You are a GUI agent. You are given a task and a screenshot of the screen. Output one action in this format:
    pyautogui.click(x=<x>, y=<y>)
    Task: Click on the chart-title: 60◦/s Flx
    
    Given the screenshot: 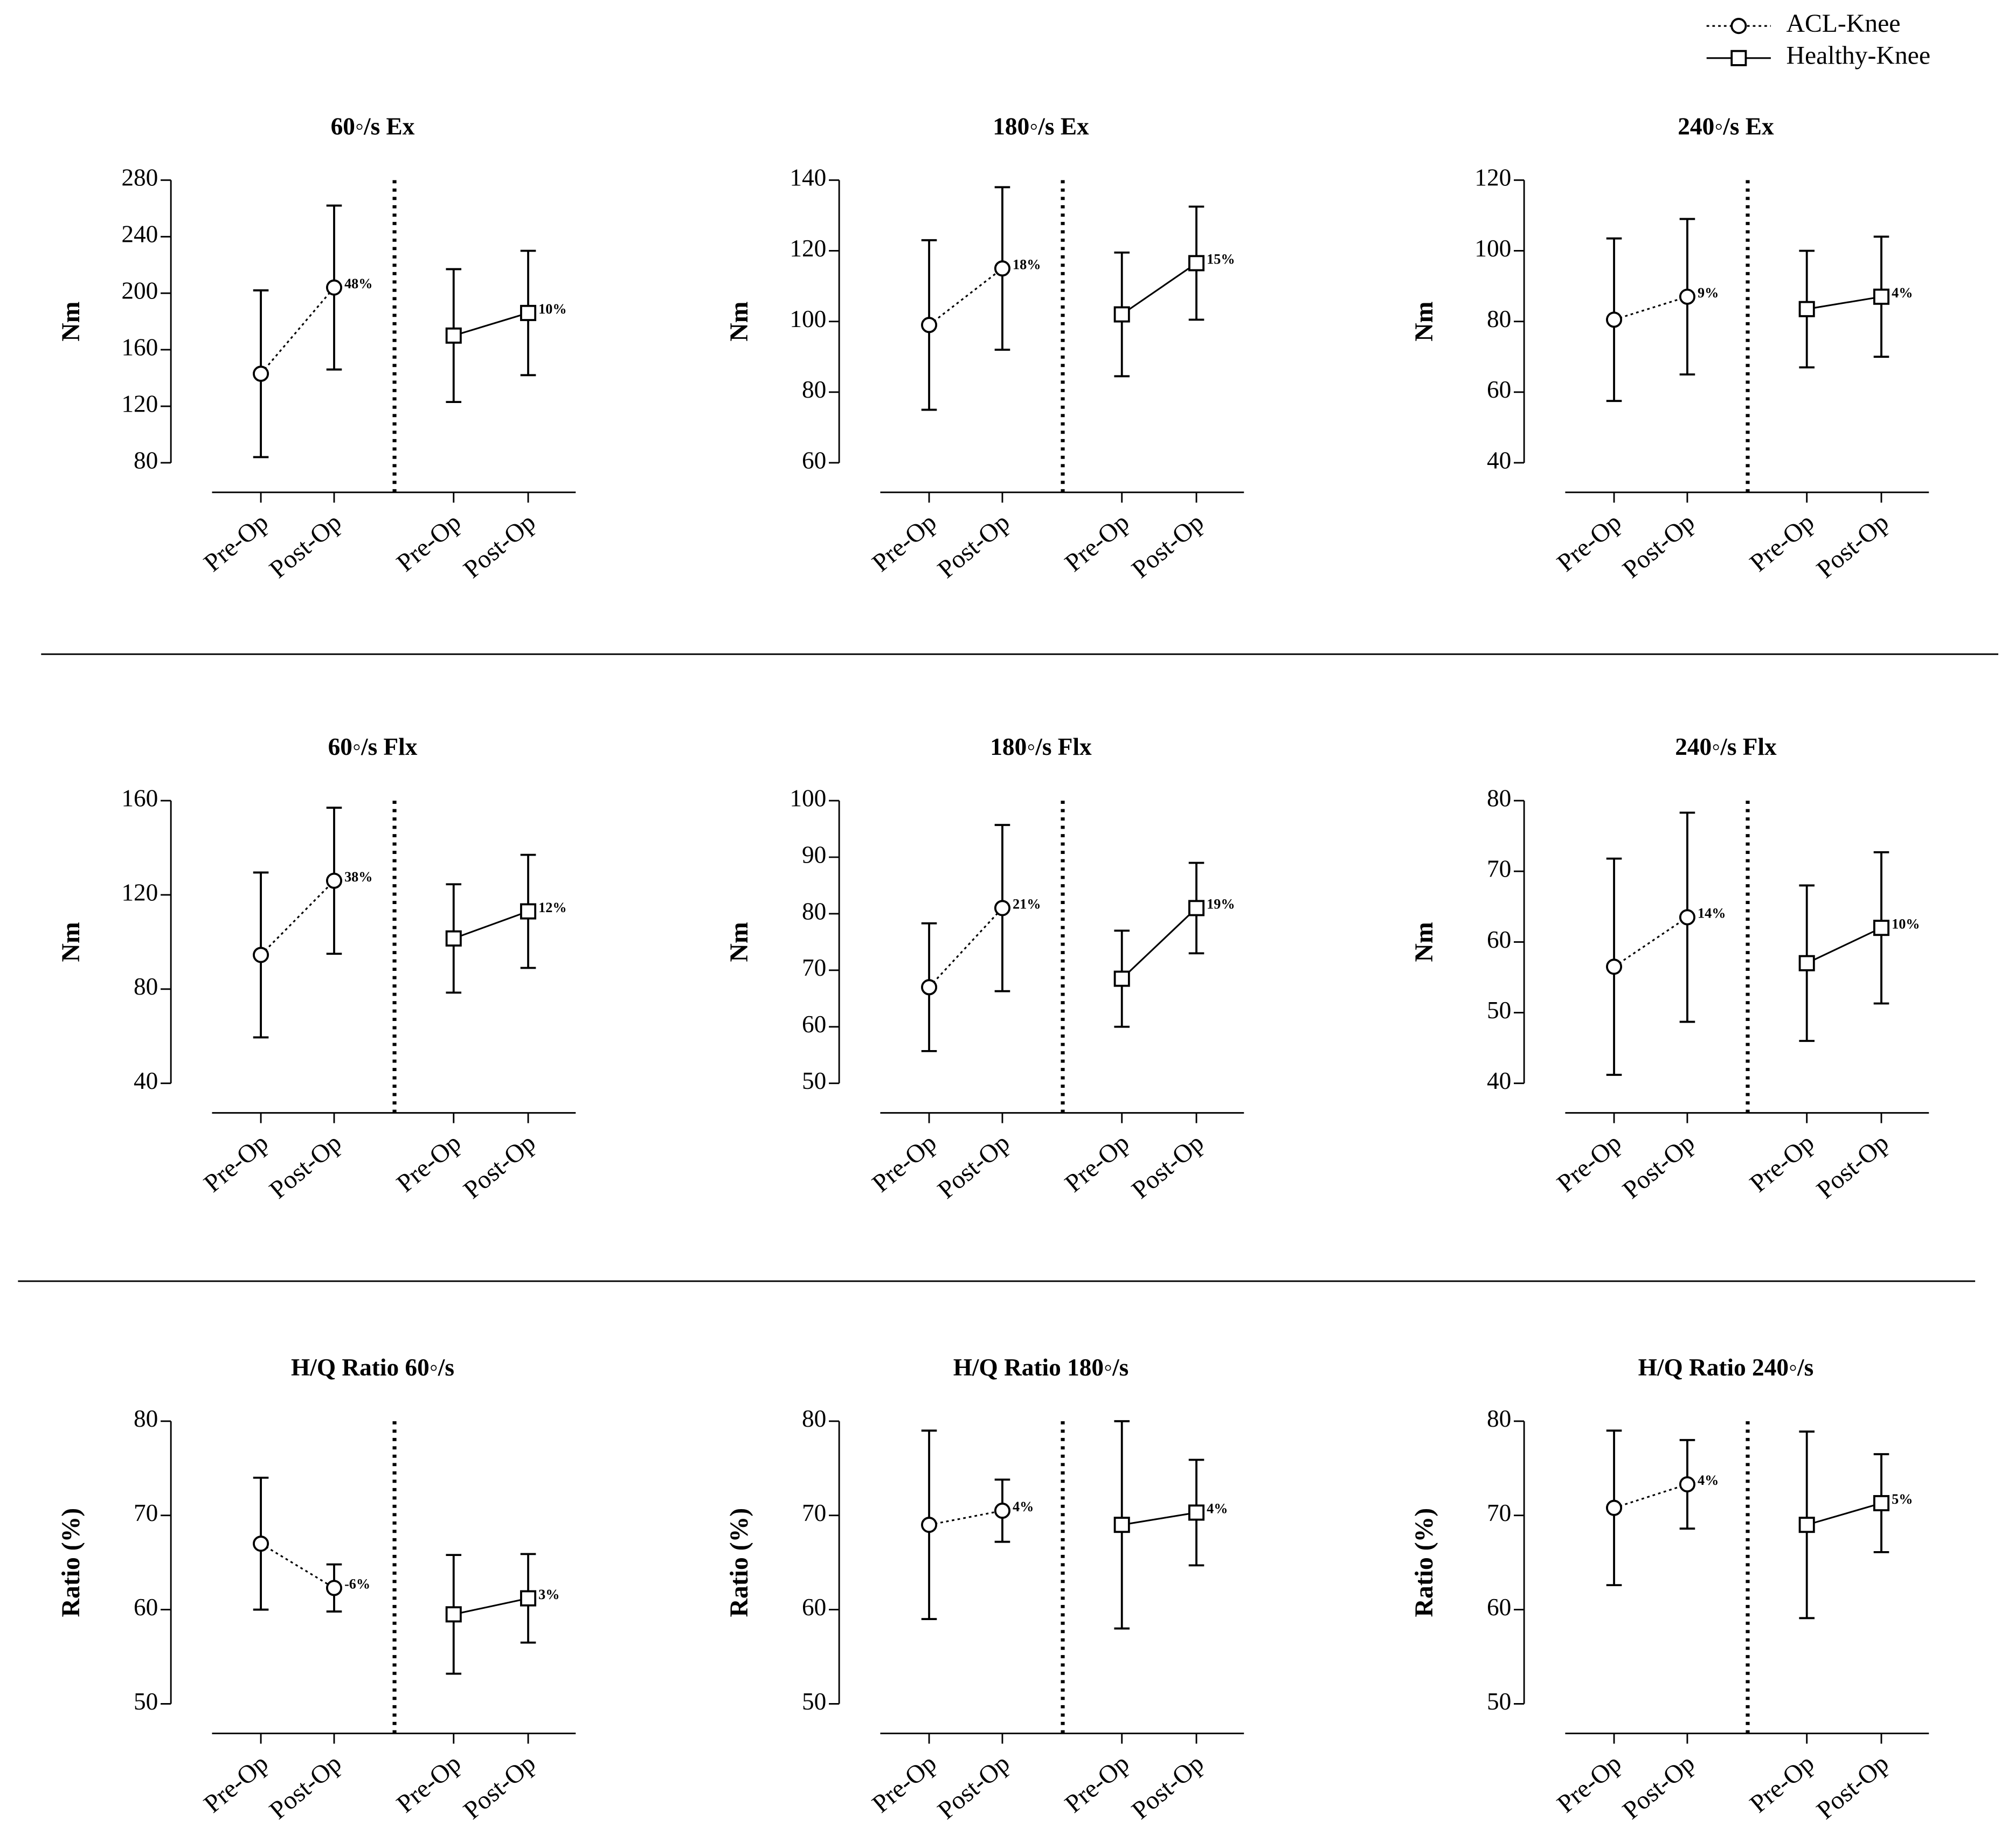 What is the action you would take?
    pyautogui.click(x=373, y=746)
    